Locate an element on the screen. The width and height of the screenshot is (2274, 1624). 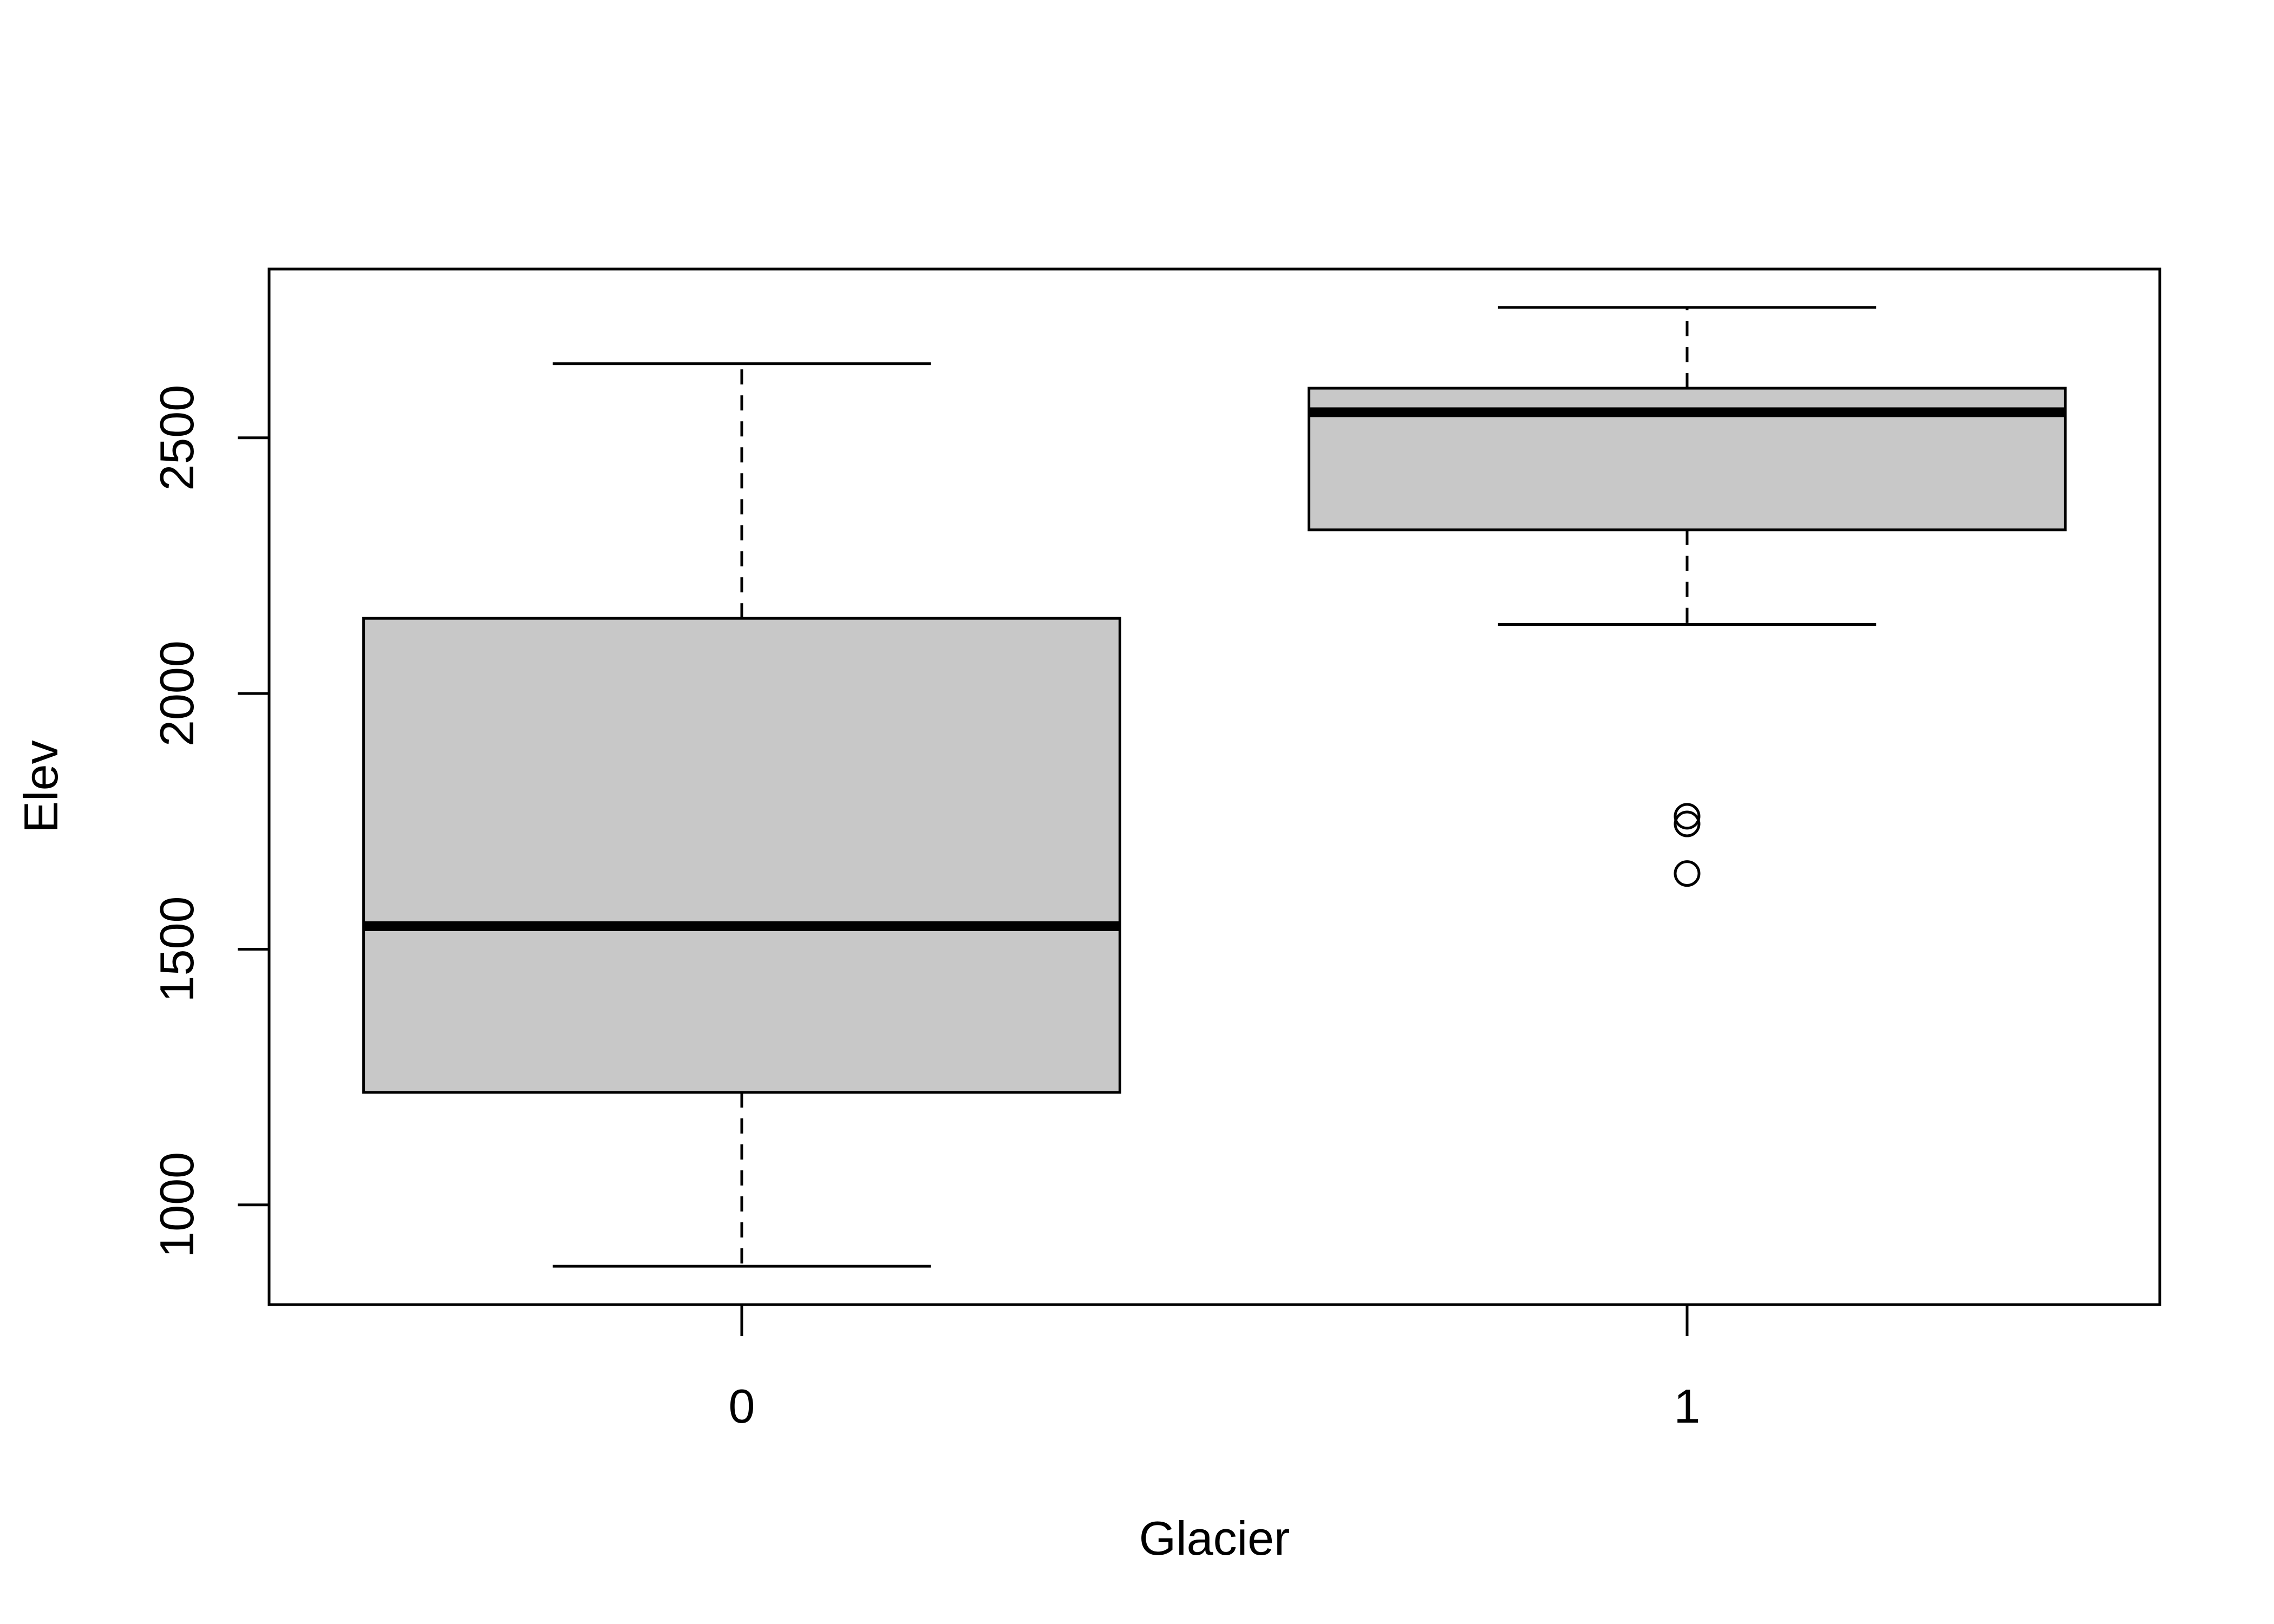
y-axis-title: Elev is located at coordinates (41, 787).